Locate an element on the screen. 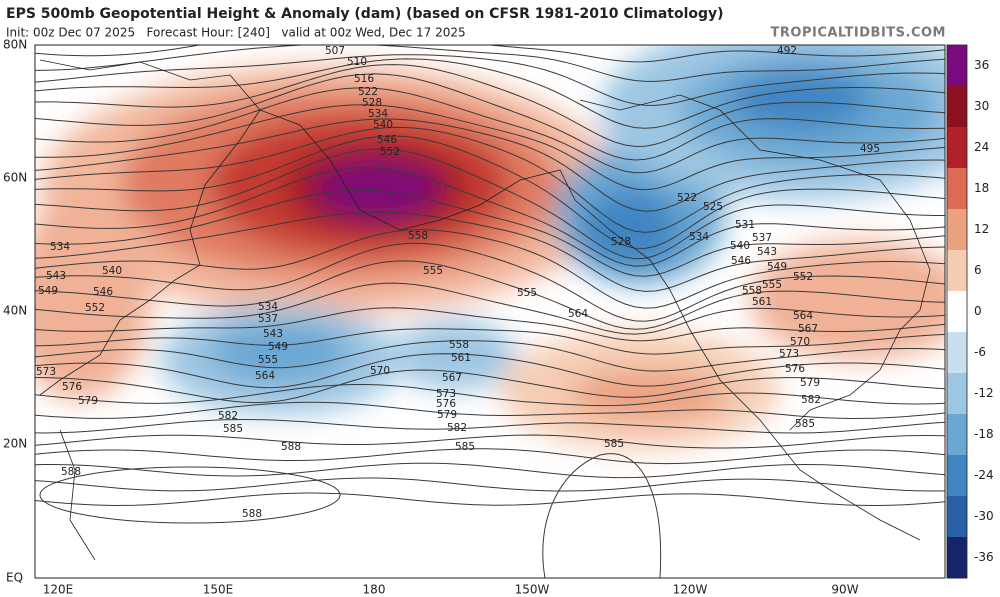  lon-label: 180 is located at coordinates (374, 590).